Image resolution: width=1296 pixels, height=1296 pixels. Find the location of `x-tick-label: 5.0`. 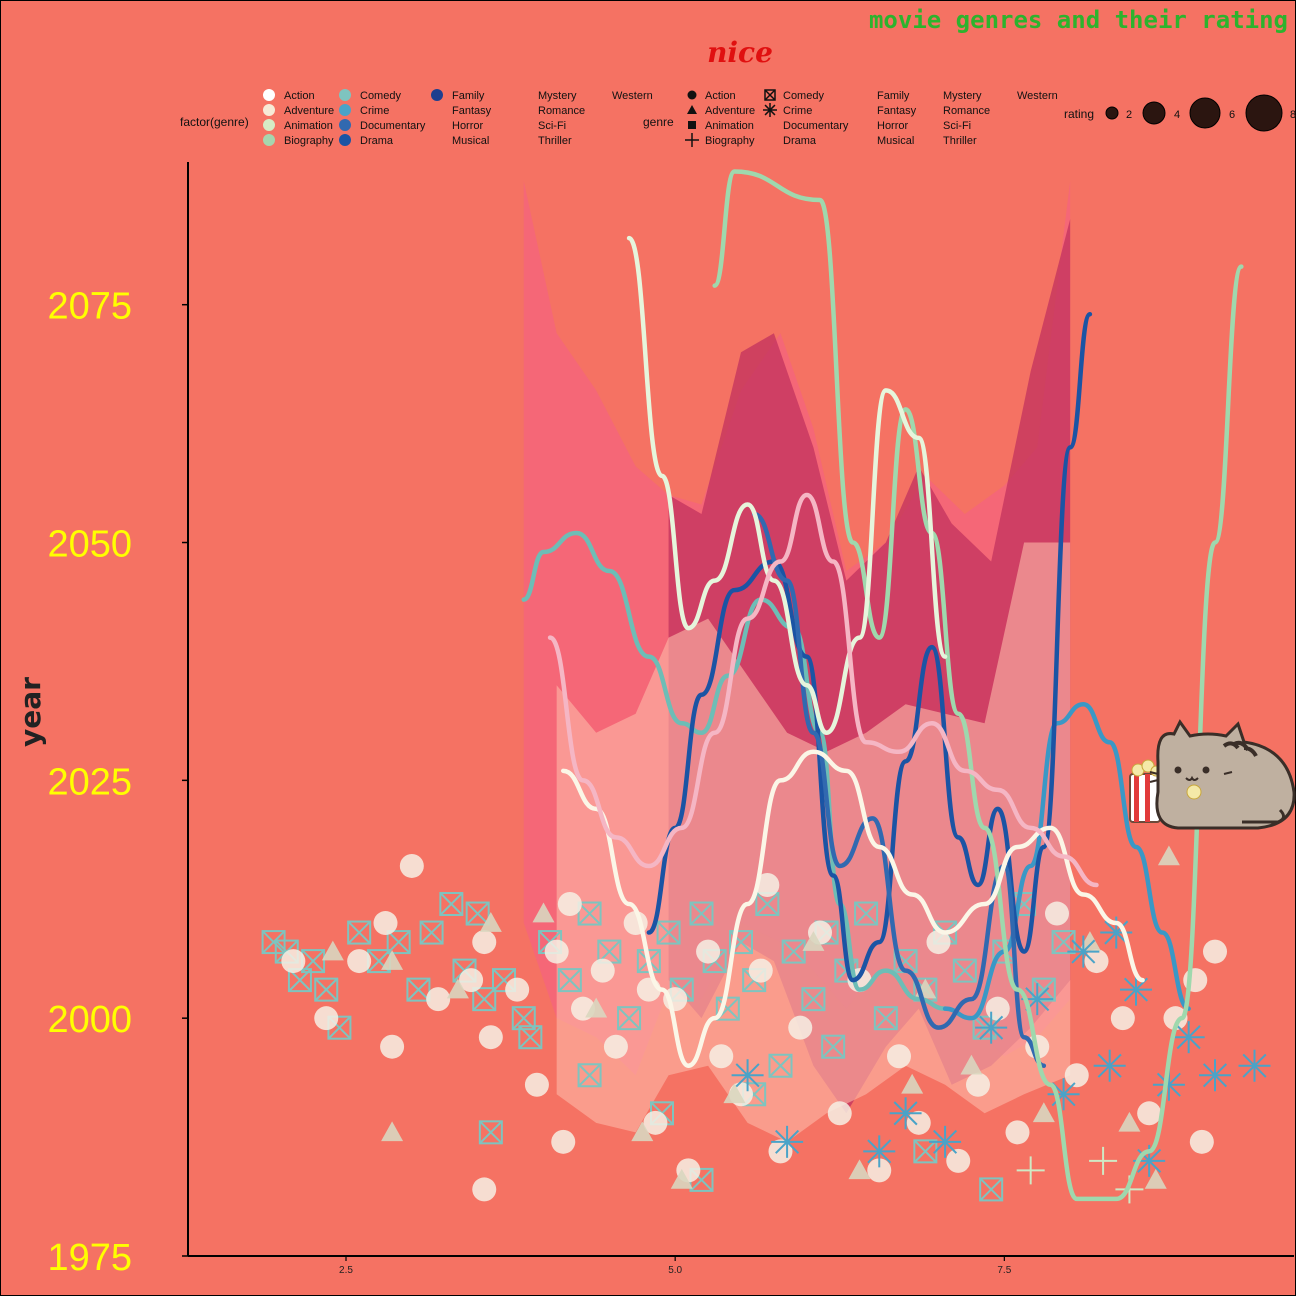

x-tick-label: 5.0 is located at coordinates (675, 1270).